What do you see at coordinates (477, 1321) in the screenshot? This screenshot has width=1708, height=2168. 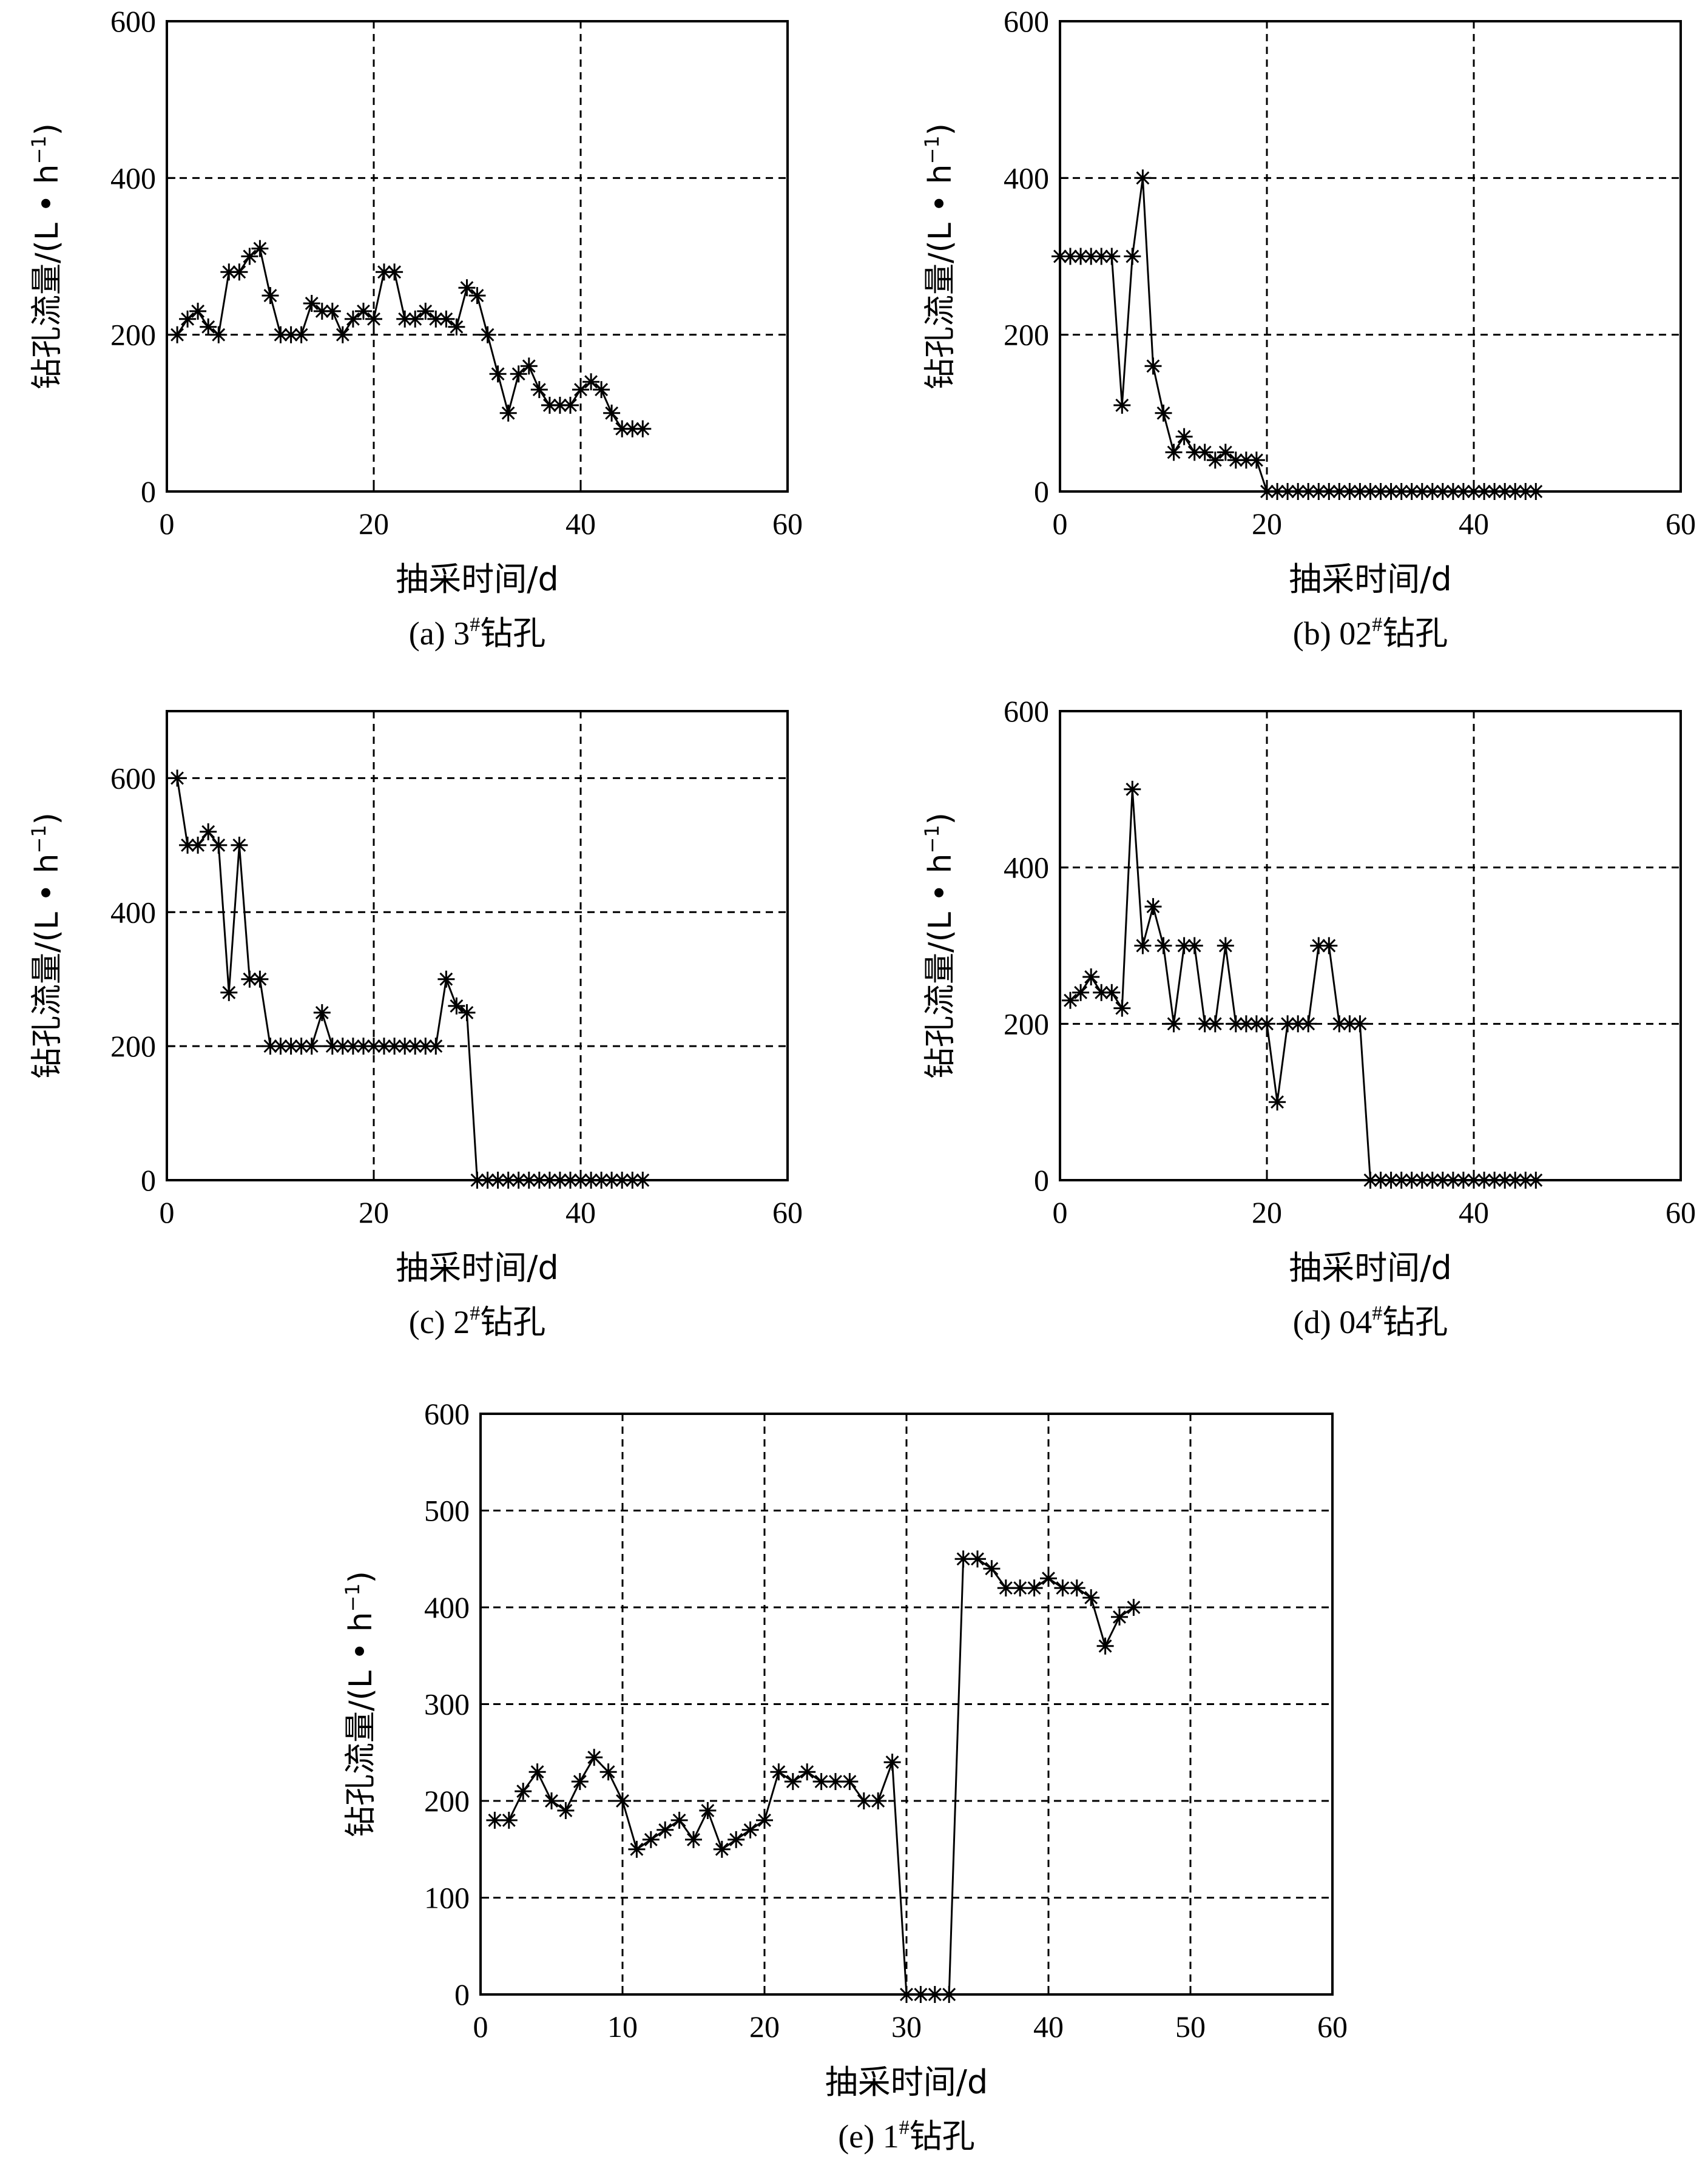 I see `panel-caption: (c) 2#钻孔` at bounding box center [477, 1321].